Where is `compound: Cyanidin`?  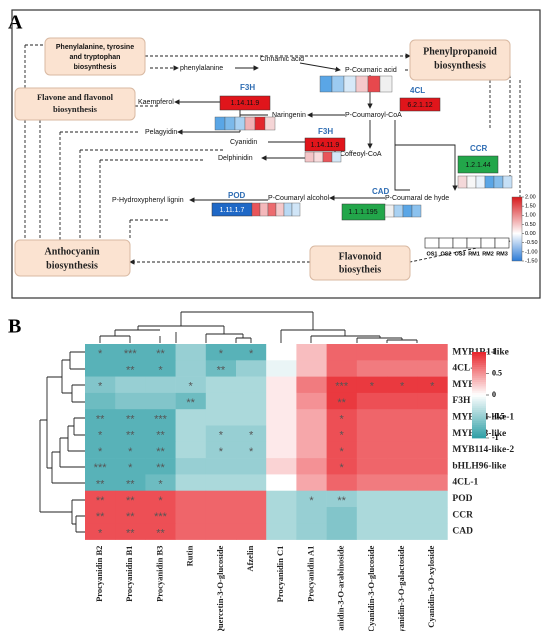 compound: Cyanidin is located at coordinates (243, 142).